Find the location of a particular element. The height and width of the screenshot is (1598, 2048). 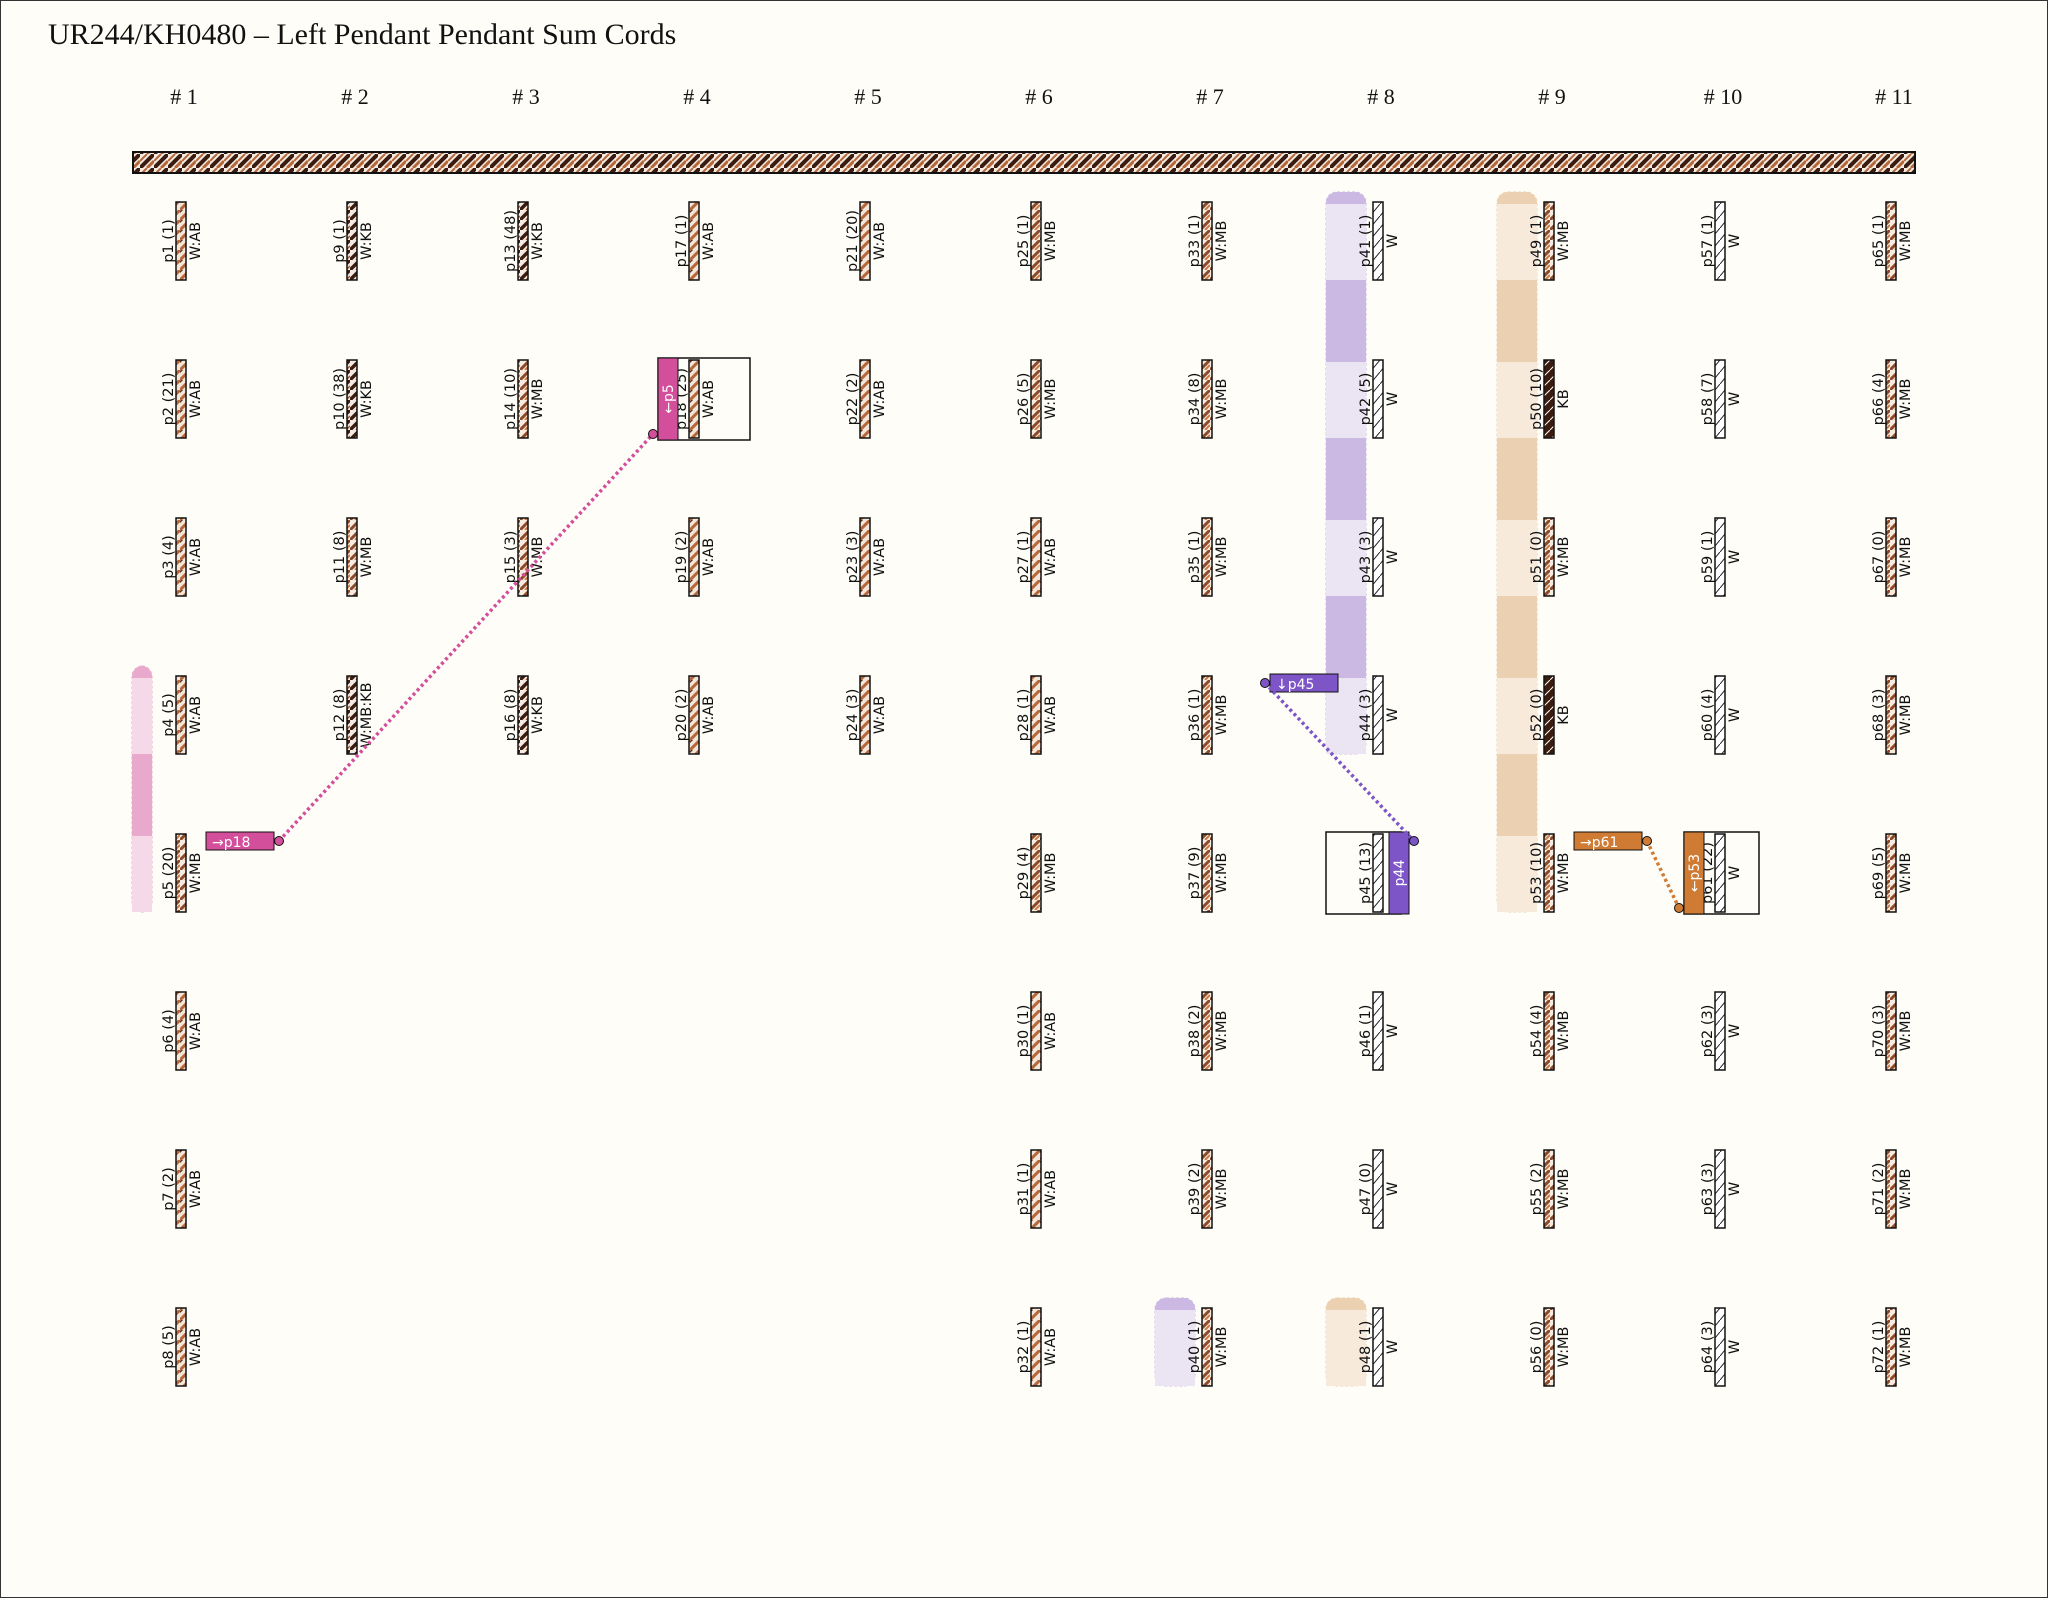

pendant-cord-p41: p41 (1) W is located at coordinates (1379, 241).